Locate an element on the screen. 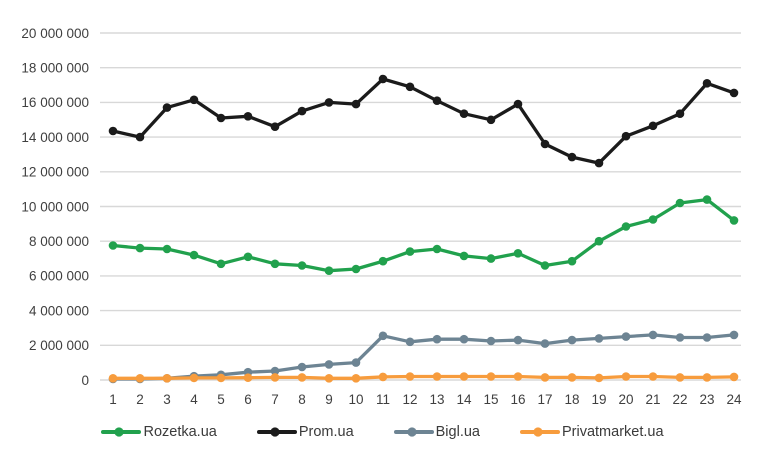  x-tick-label: 5 is located at coordinates (221, 399).